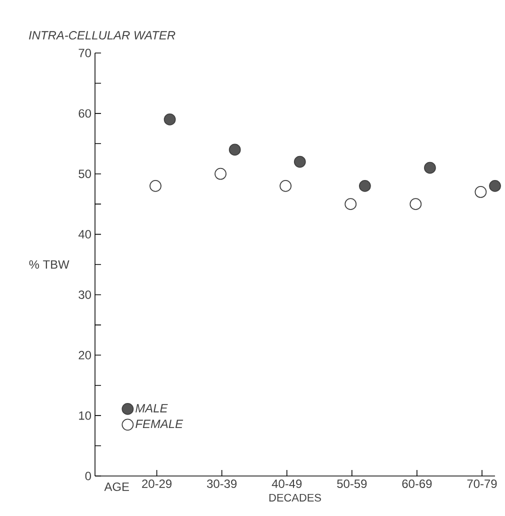 Image resolution: width=505 pixels, height=516 pixels. I want to click on y-tick-label: 30, so click(85, 294).